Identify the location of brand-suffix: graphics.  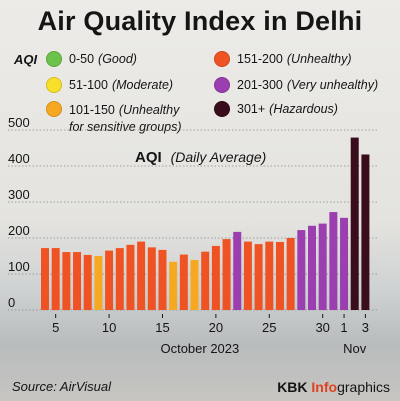
(363, 387).